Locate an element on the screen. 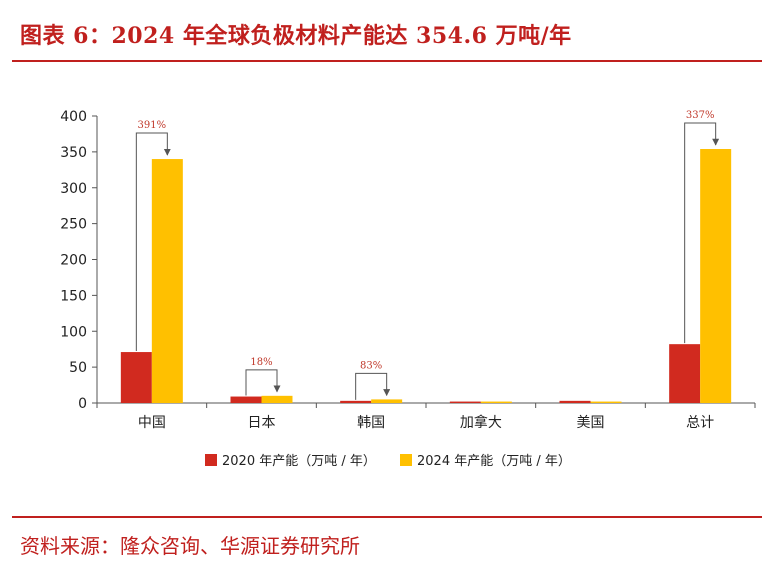  x-tick-label: 中国 is located at coordinates (152, 423).